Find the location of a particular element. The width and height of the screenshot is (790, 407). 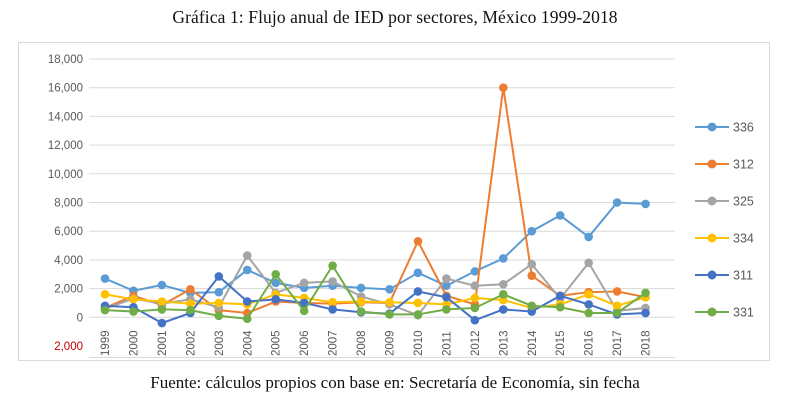

x-tick-label: 2012 is located at coordinates (476, 343).